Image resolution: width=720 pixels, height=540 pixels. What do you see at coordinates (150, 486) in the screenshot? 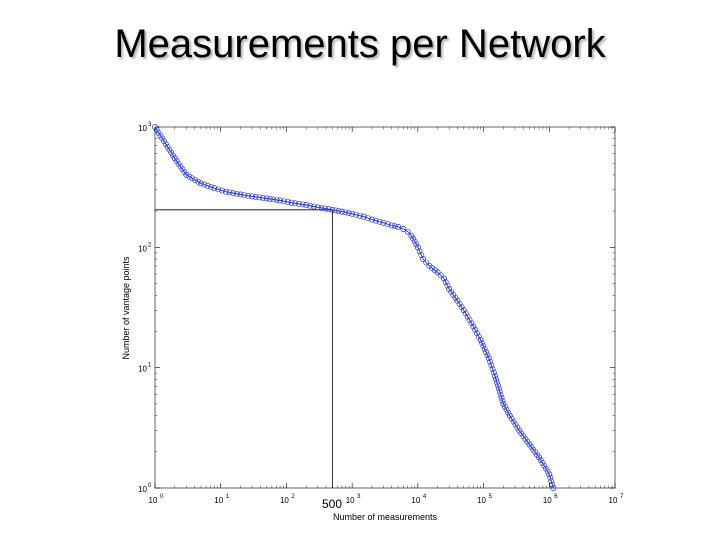
I see `y-tick-exponent: 0` at bounding box center [150, 486].